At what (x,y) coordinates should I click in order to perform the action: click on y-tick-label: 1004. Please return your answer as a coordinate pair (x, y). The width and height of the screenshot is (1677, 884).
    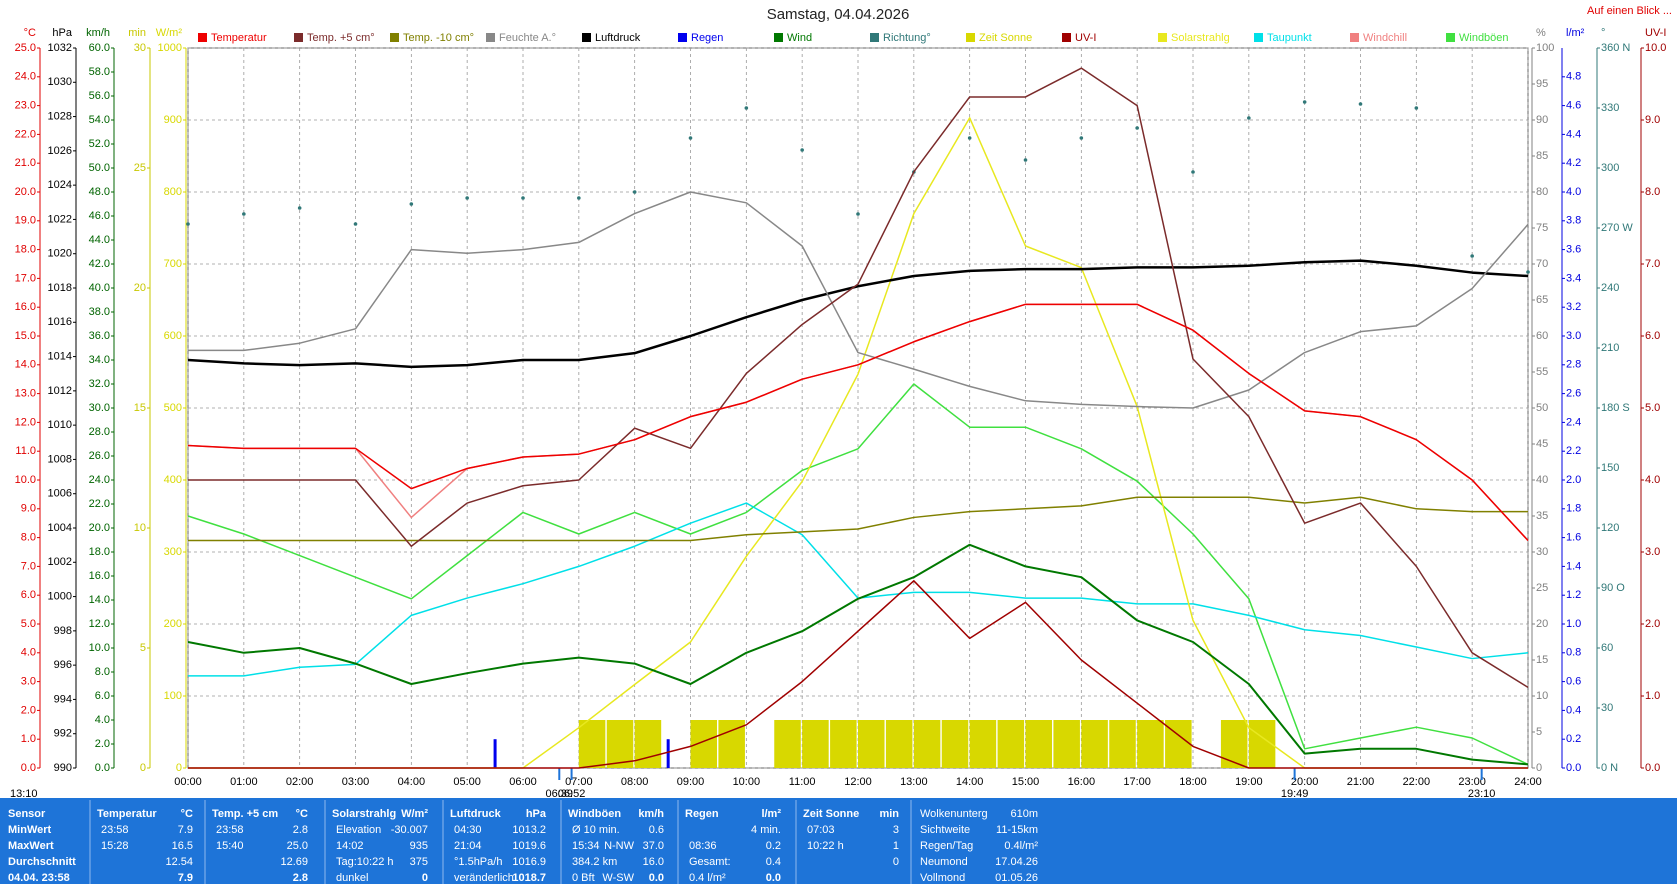
    Looking at the image, I should click on (60, 528).